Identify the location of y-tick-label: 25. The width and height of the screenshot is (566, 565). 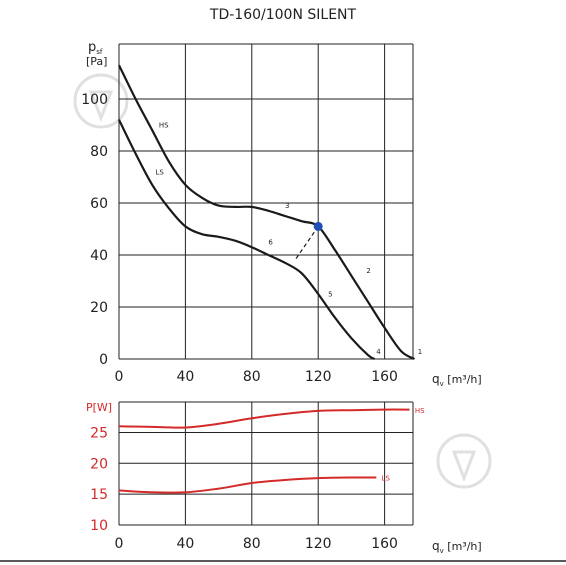
(99, 433).